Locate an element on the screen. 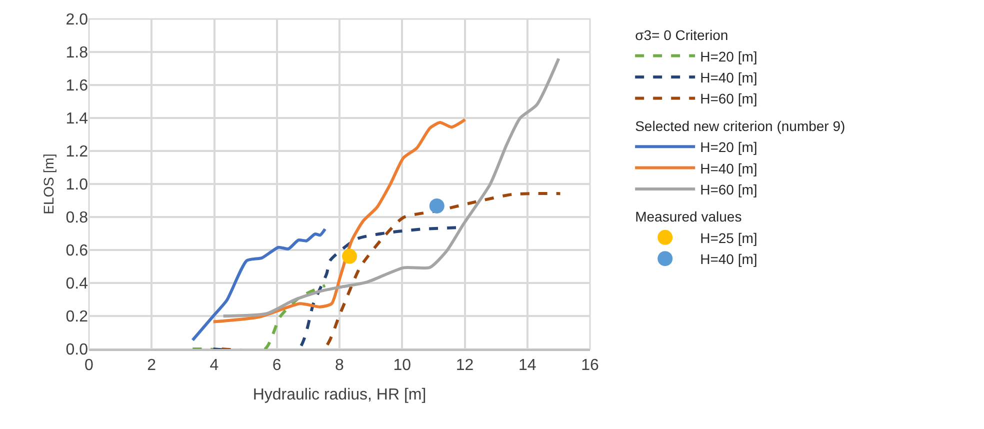 This screenshot has height=429, width=984. y-tick-label: 1.4 is located at coordinates (77, 119).